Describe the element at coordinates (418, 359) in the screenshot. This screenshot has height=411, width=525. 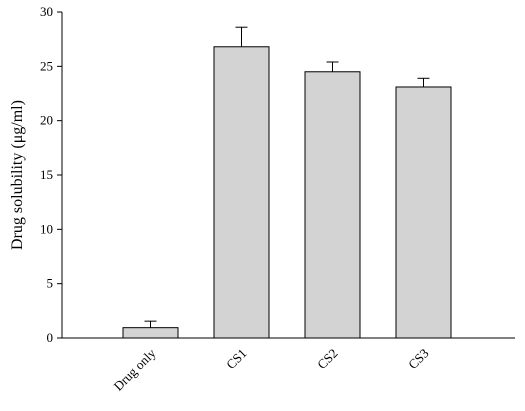
I see `x-tick-label: CS3` at that location.